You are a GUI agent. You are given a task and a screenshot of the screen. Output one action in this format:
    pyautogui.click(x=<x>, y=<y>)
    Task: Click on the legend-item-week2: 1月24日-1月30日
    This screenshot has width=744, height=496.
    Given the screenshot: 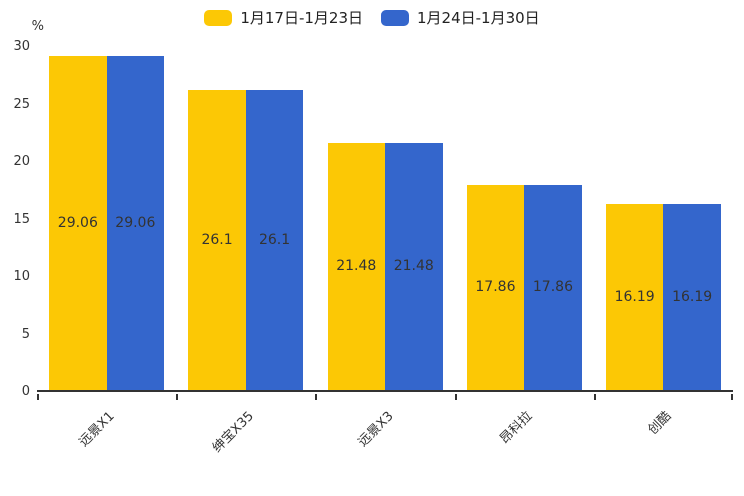 What is the action you would take?
    pyautogui.click(x=460, y=18)
    